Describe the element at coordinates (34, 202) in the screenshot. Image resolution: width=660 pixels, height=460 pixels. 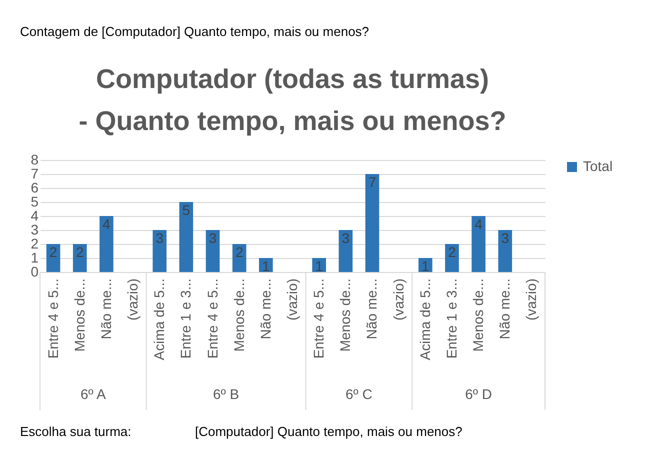
I see `y-tick-label: 5` at that location.